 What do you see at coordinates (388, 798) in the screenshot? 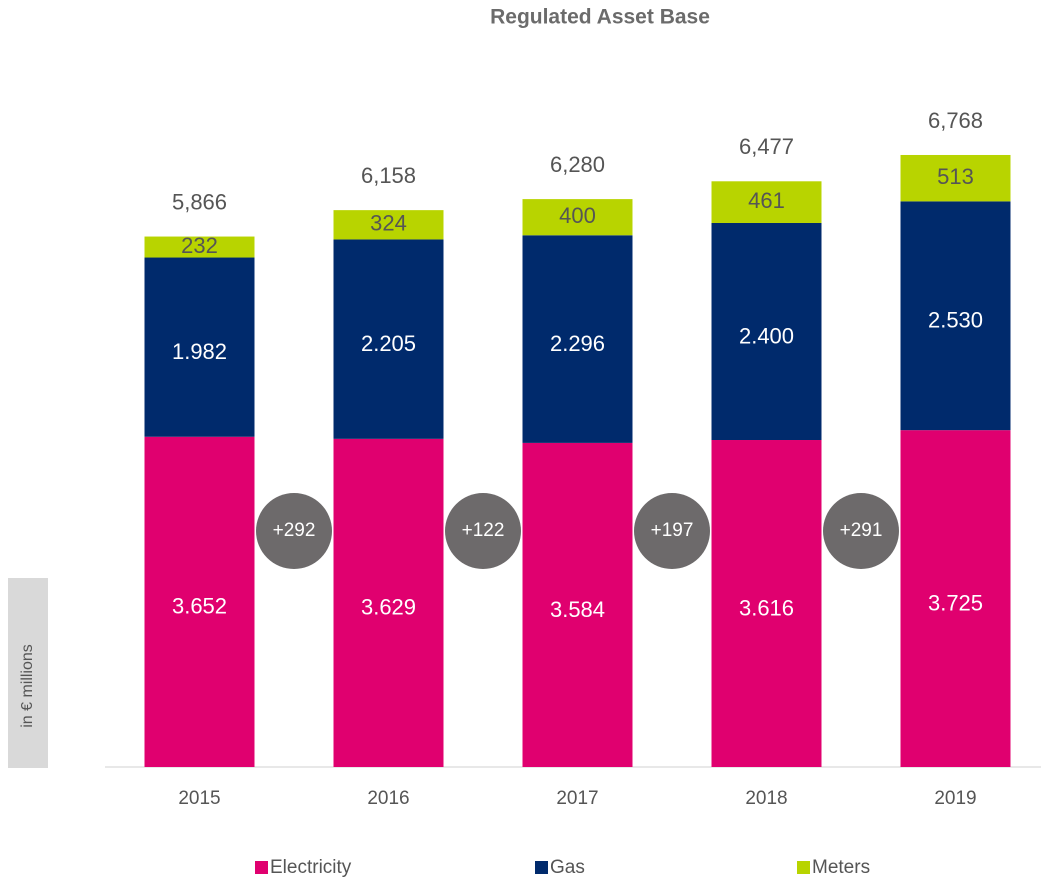
I see `x-tick-label: 2016` at bounding box center [388, 798].